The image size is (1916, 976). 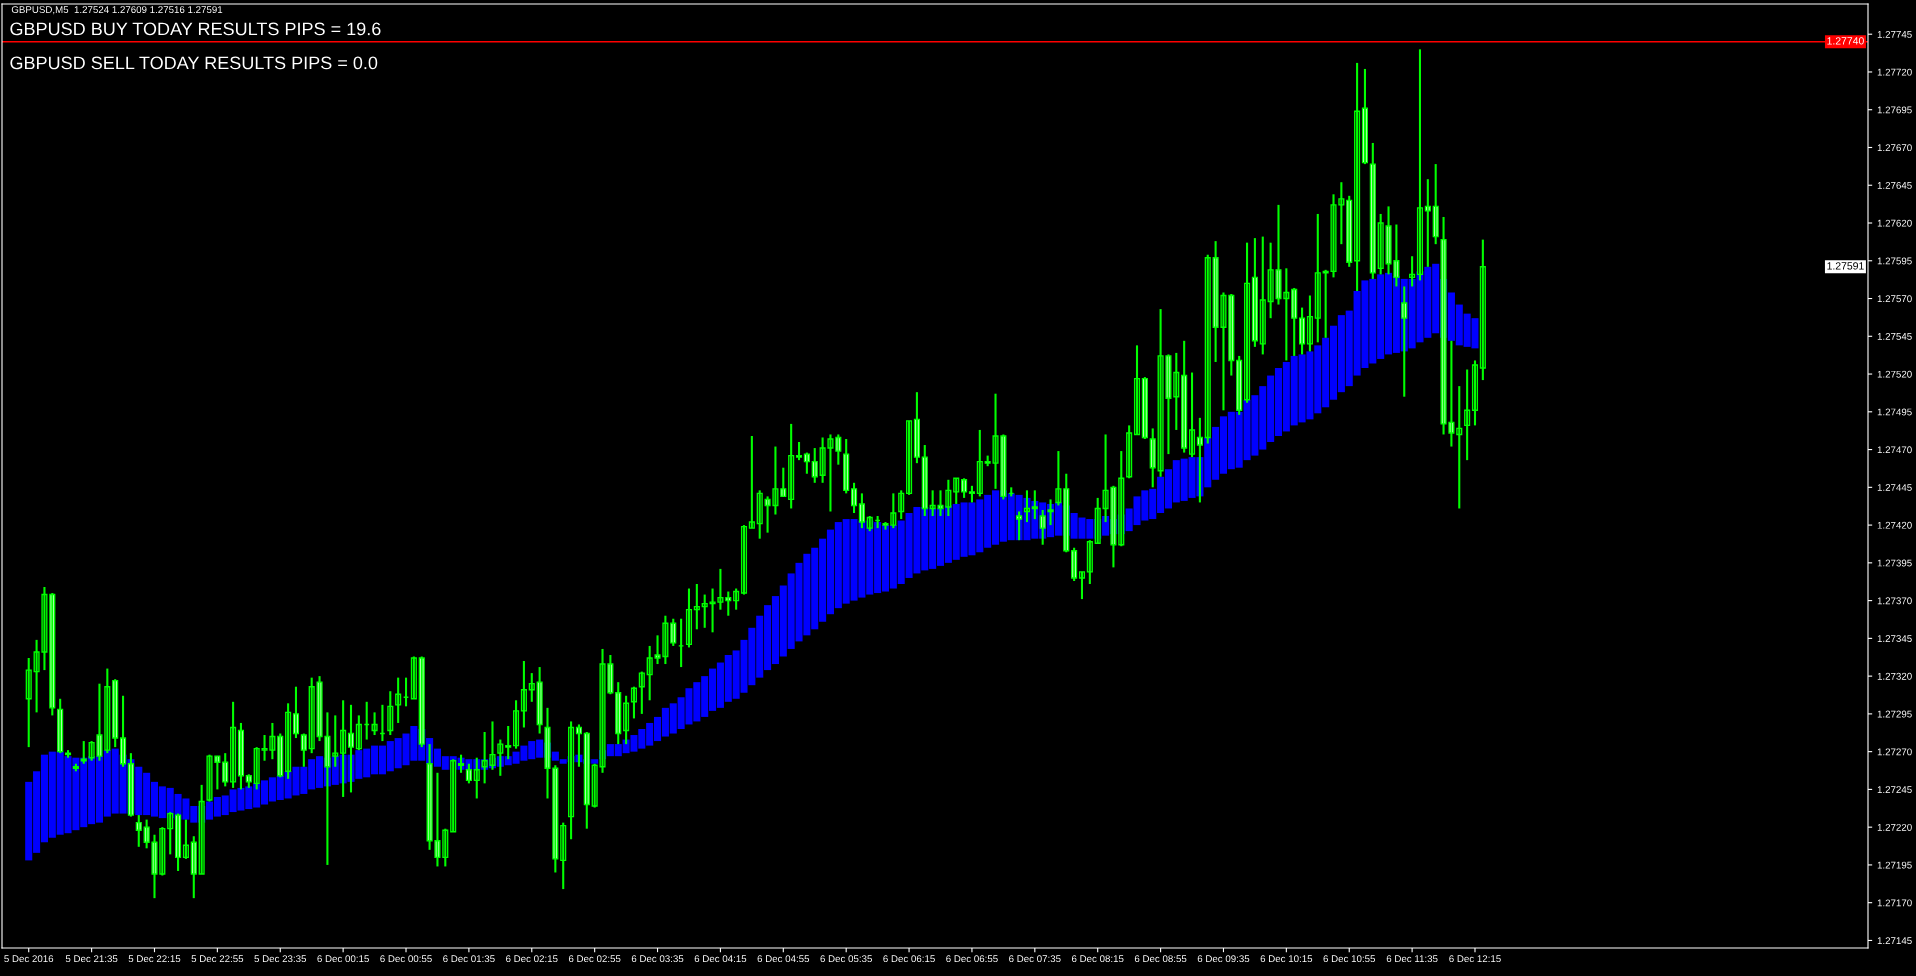 I want to click on x-tick-label: 5 Dec 2016, so click(x=29, y=959).